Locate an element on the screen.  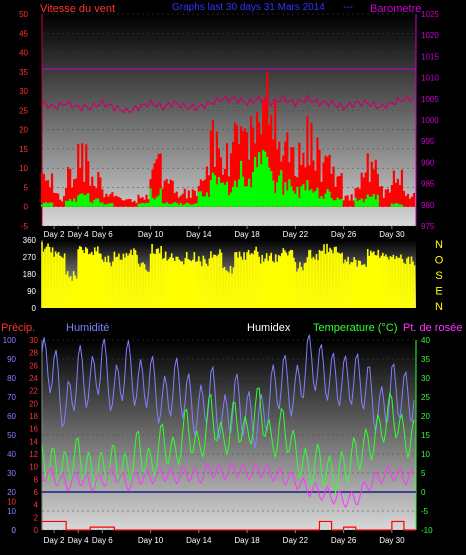
wind-x-tick-label: Day 22 is located at coordinates (296, 234).